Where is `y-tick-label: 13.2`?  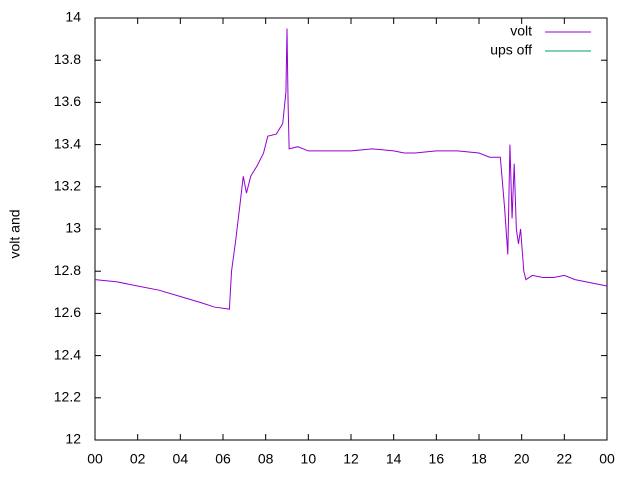 y-tick-label: 13.2 is located at coordinates (67, 186).